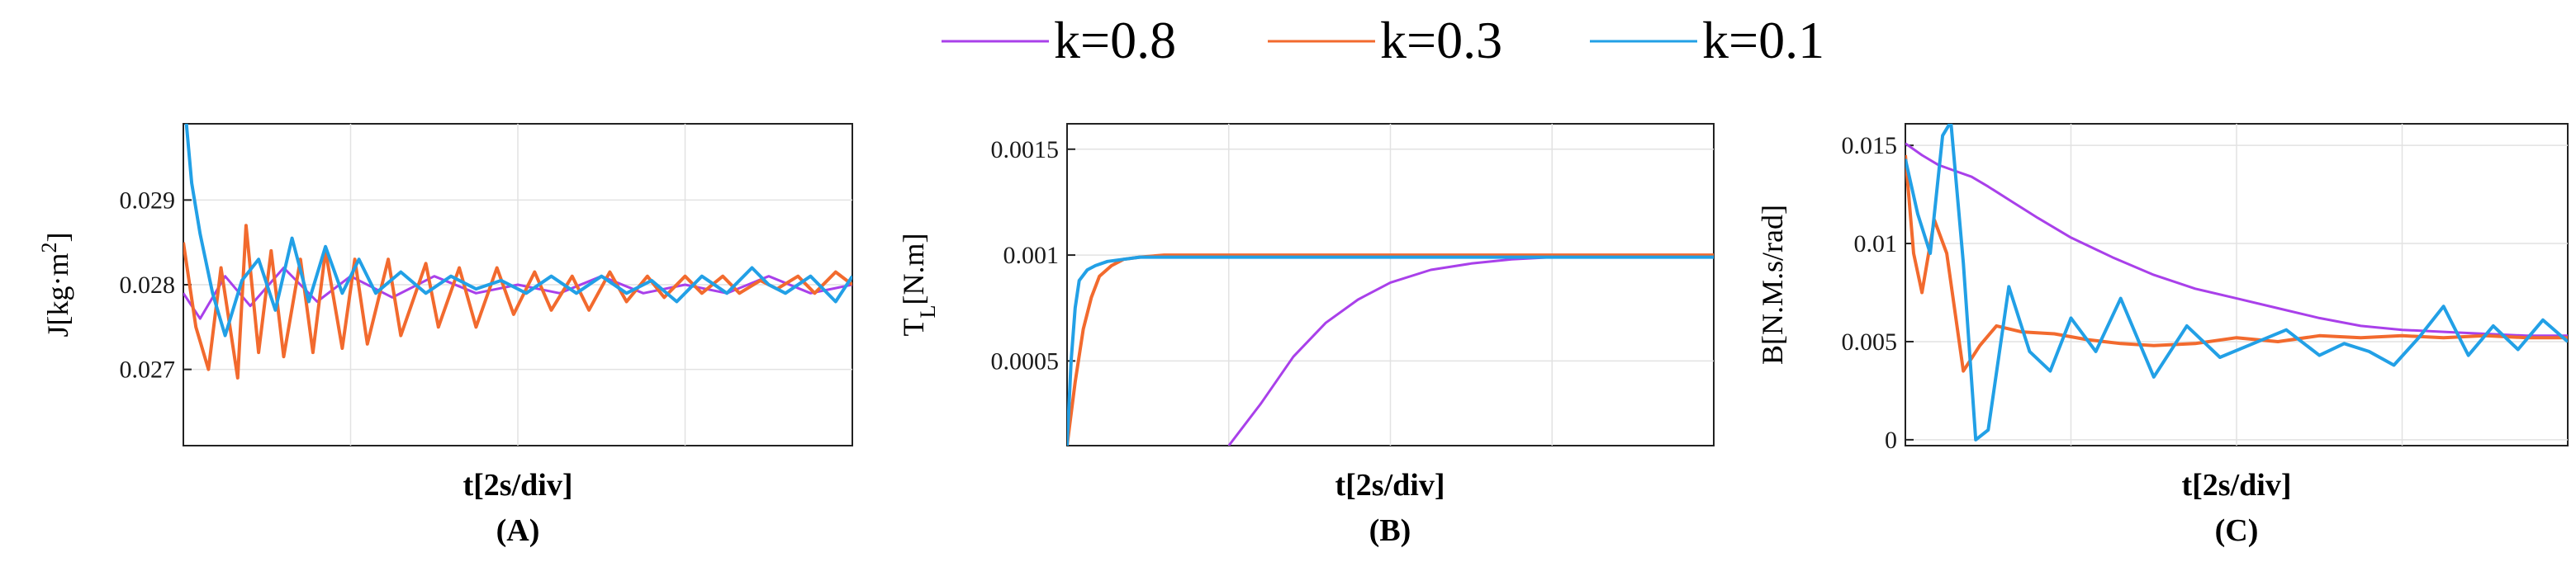 Image resolution: width=2576 pixels, height=562 pixels. What do you see at coordinates (2237, 485) in the screenshot?
I see `panel-c-xlabel: t[2s/div]` at bounding box center [2237, 485].